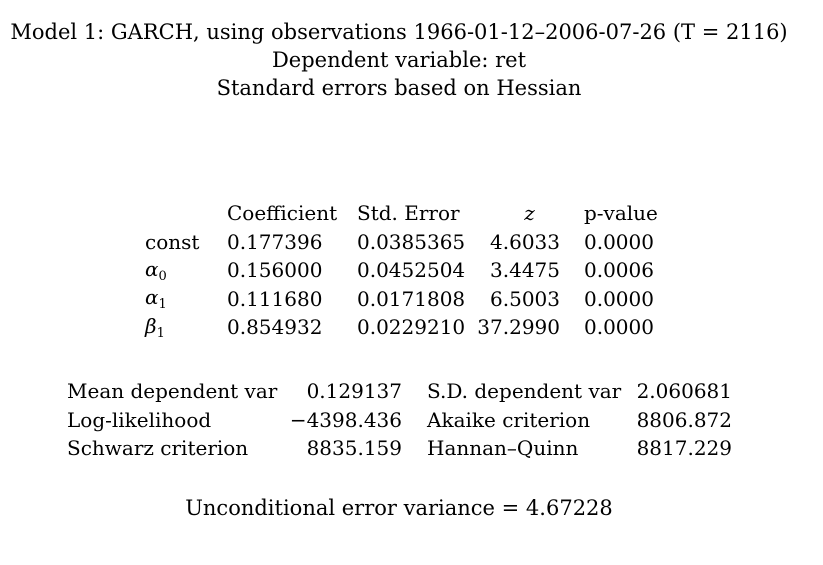  What do you see at coordinates (162, 276) in the screenshot?
I see `greek-subscript: 0` at bounding box center [162, 276].